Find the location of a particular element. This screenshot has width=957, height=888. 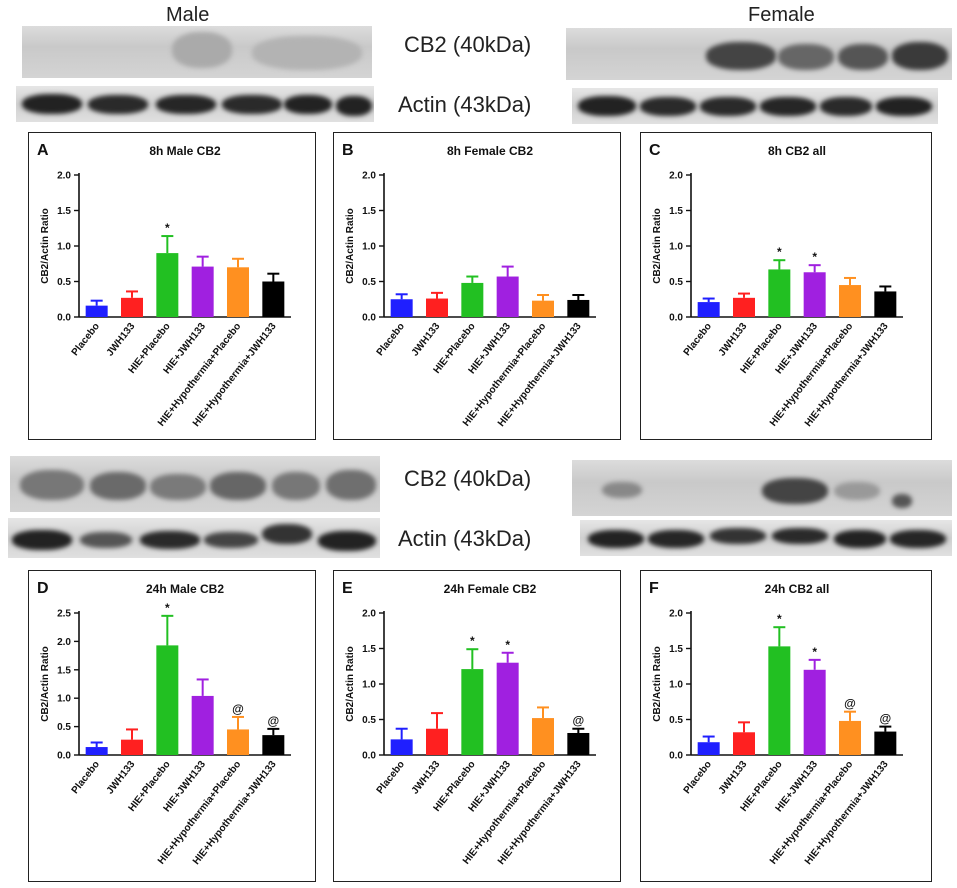

panel-letter: C is located at coordinates (655, 150).